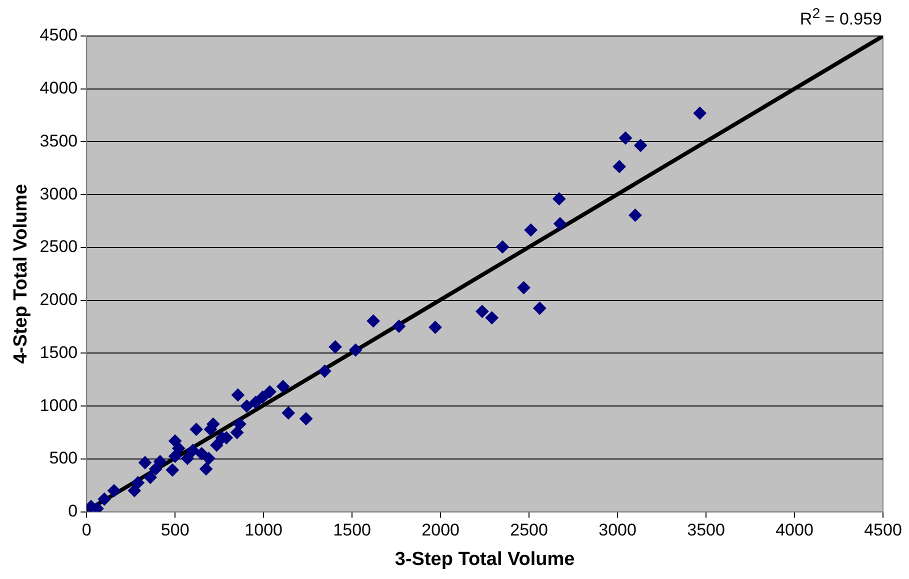 Image resolution: width=909 pixels, height=579 pixels. What do you see at coordinates (63, 458) in the screenshot?
I see `y-tick-label: 500` at bounding box center [63, 458].